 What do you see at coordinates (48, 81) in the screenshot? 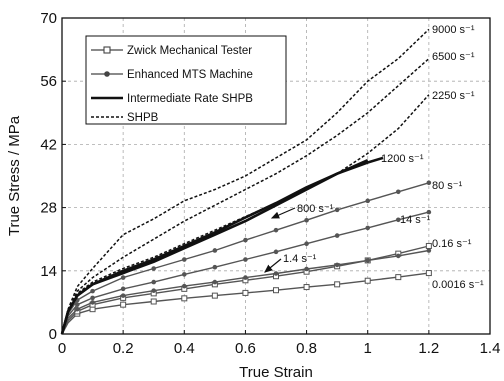
I see `y-tick-label: 56` at bounding box center [48, 81].